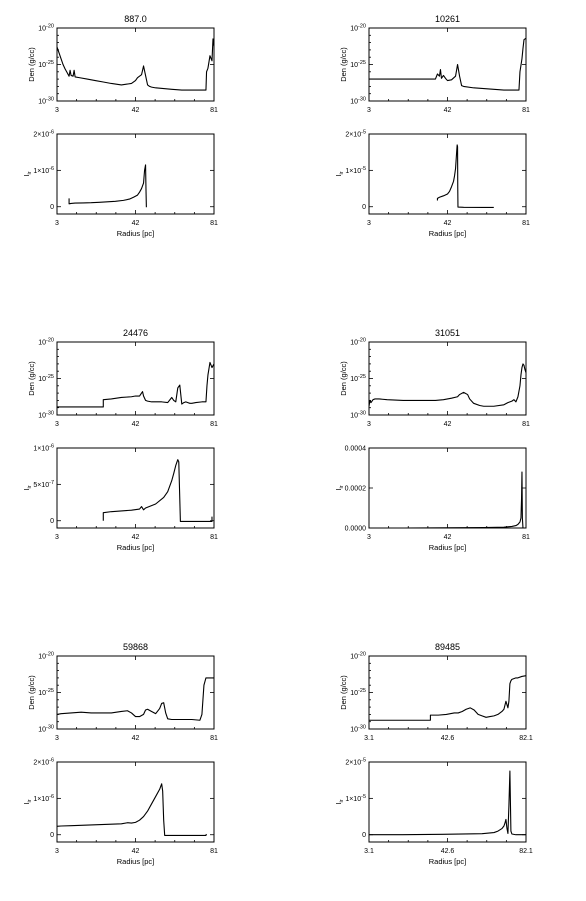 The image size is (586, 901). Describe the element at coordinates (356, 529) in the screenshot. I see `y-tick-label: 0.0000` at that location.